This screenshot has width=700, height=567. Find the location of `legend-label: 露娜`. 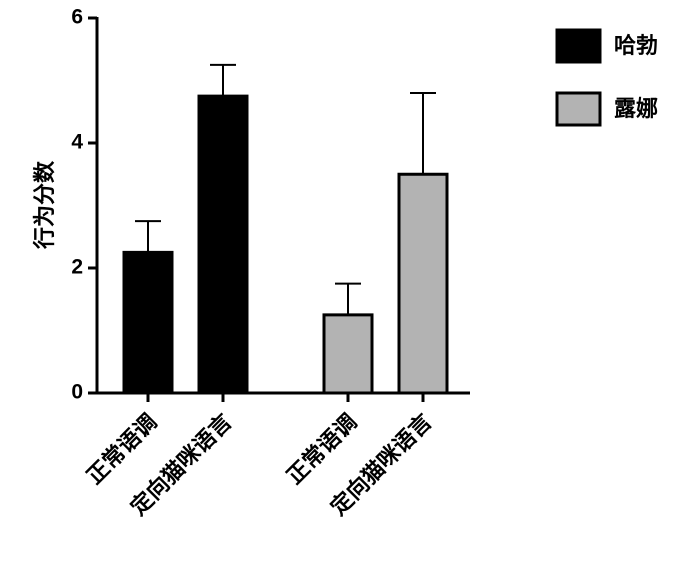

legend-label: 露娜 is located at coordinates (636, 108).